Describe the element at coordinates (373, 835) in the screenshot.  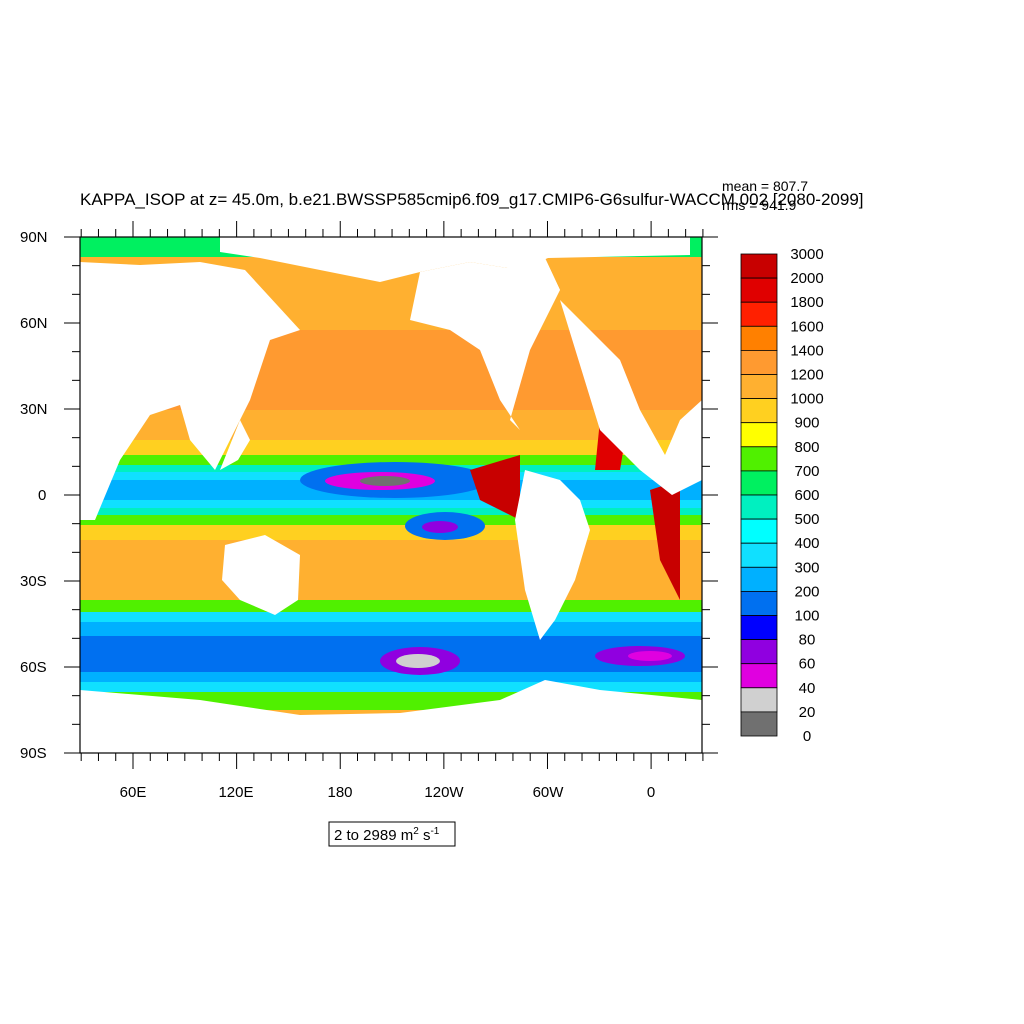
I see `range-prefix: 2 to 2989 m` at that location.